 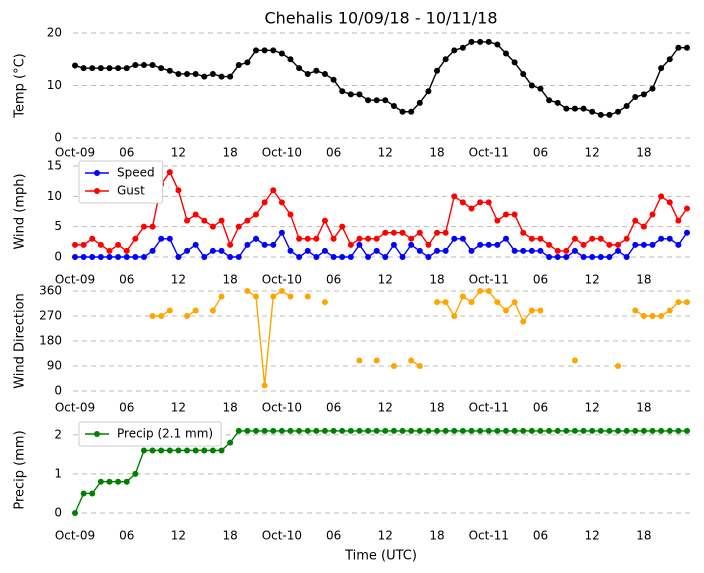 What do you see at coordinates (121, 182) in the screenshot?
I see `legend: Speed Gust` at bounding box center [121, 182].